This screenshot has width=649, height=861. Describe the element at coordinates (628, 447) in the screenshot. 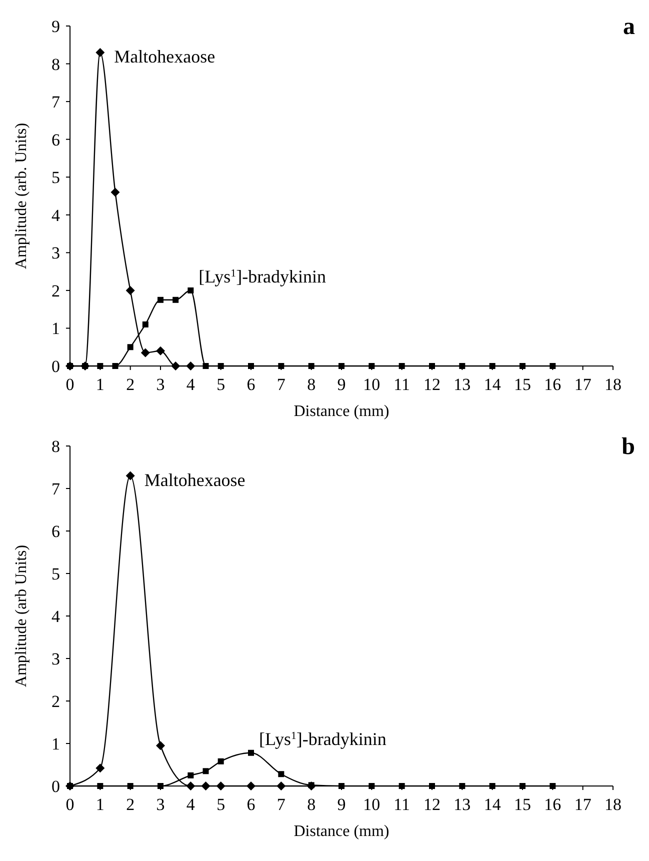

I see `chart-title: b` at that location.